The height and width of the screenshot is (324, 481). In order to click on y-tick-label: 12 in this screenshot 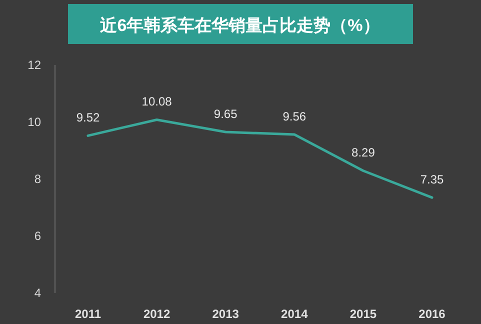, I will do `click(35, 65)`.